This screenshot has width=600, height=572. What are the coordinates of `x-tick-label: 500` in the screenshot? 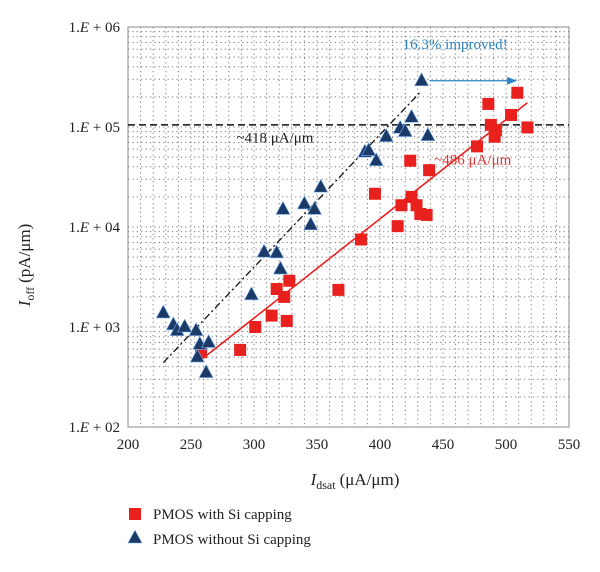 It's located at (506, 445).